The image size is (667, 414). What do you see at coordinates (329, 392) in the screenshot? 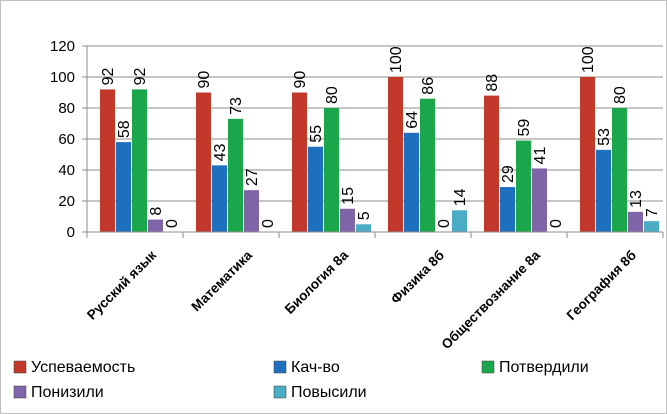
I see `legend-label: Повысили` at bounding box center [329, 392].